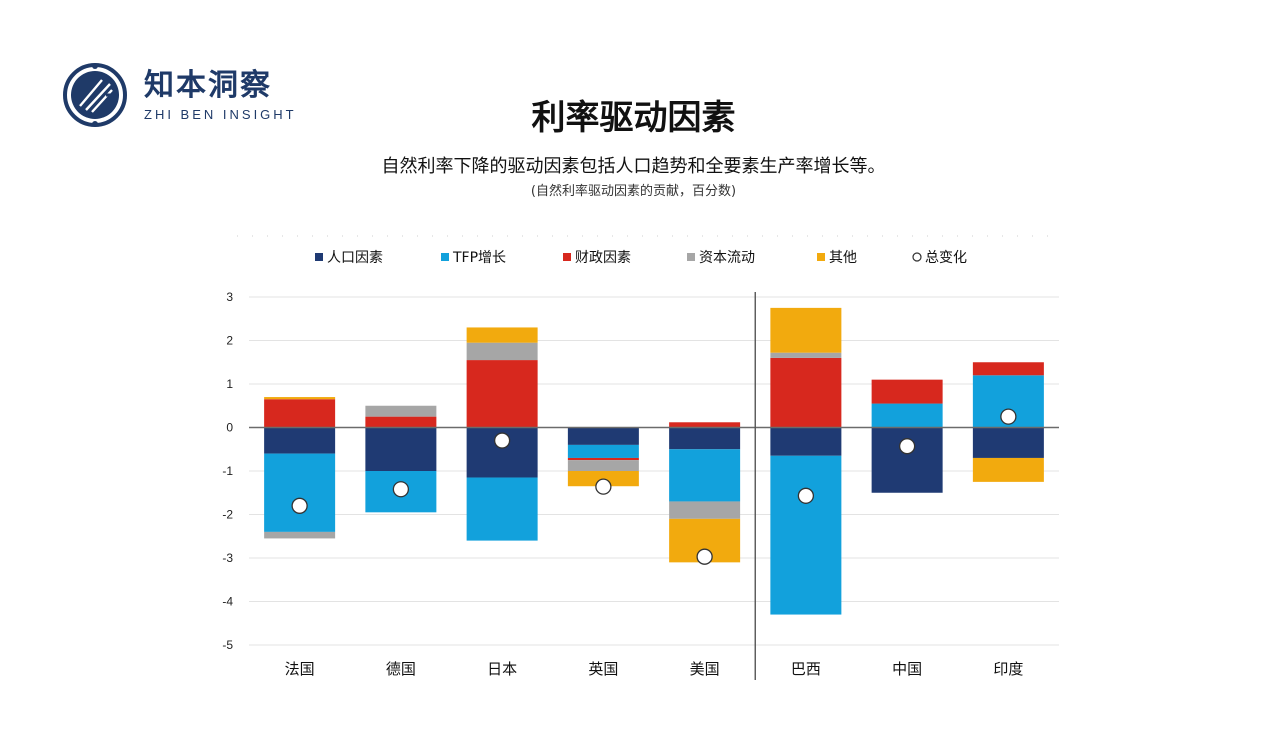 The width and height of the screenshot is (1267, 752). I want to click on brand-name: 知本洞察, so click(208, 85).